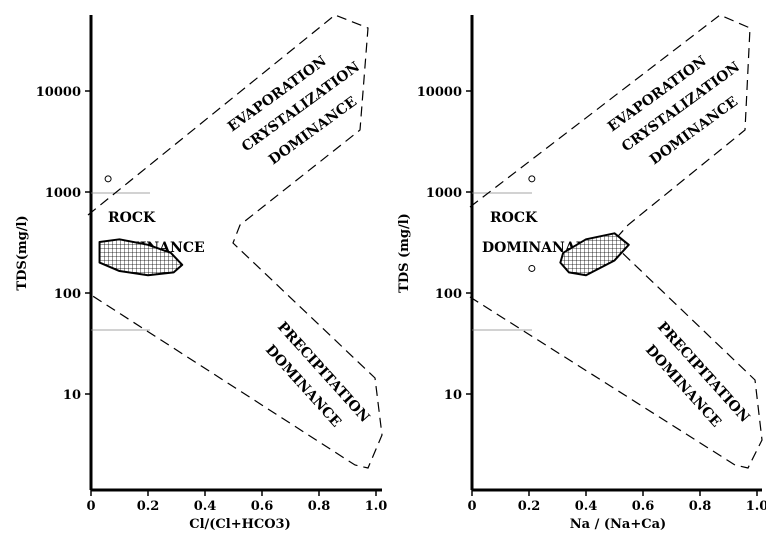  I want to click on y-axis-label: TDS(mg/l), so click(22, 252).